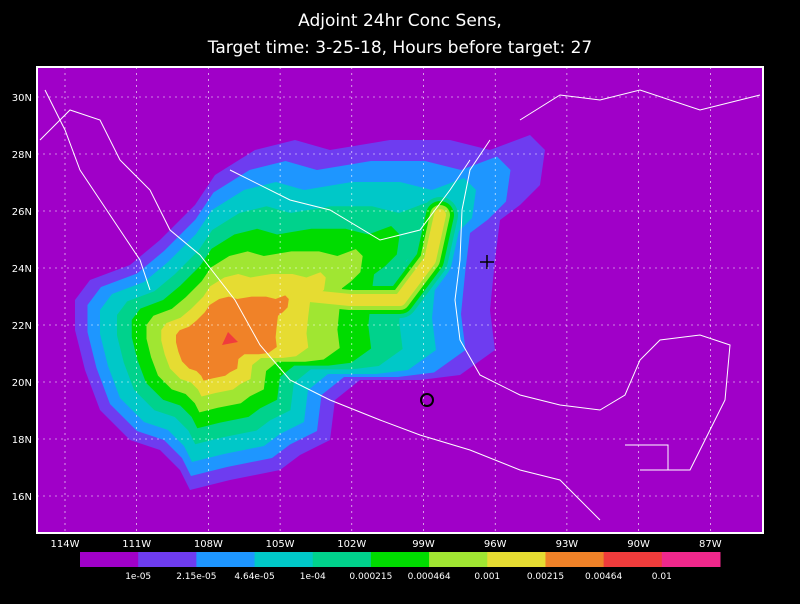 Image resolution: width=800 pixels, height=604 pixels. Describe the element at coordinates (638, 544) in the screenshot. I see `lon-label: 90W` at that location.